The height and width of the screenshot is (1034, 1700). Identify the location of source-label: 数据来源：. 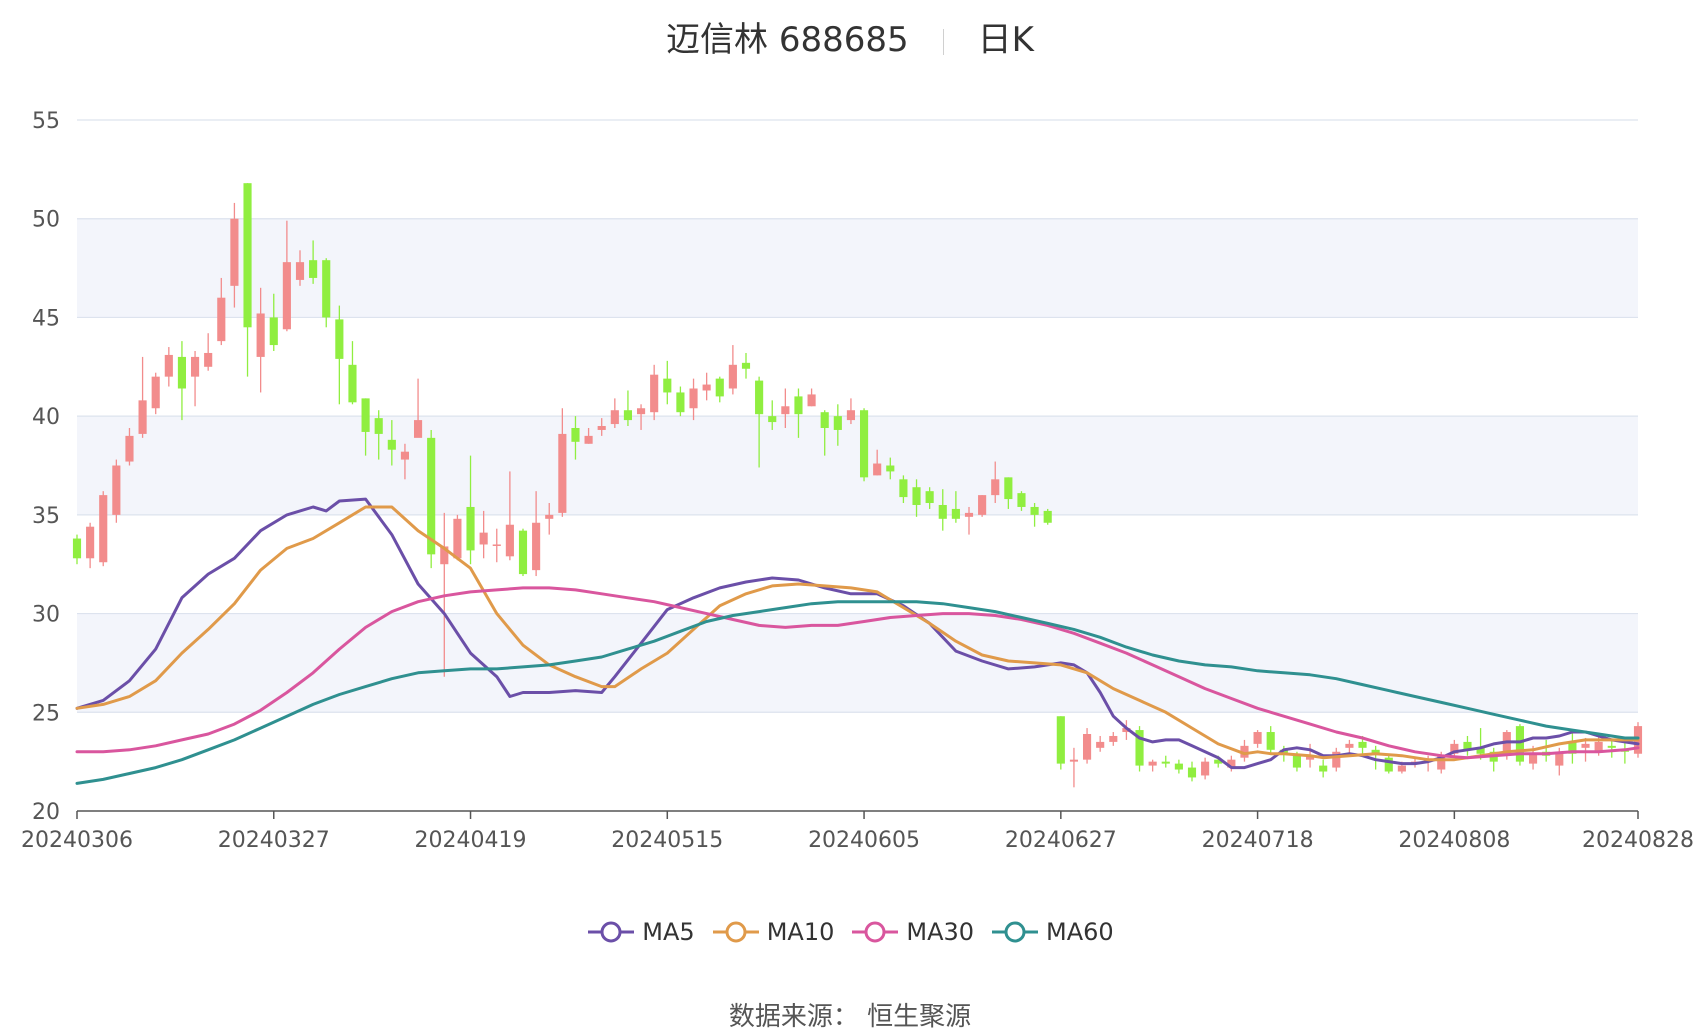
(793, 1017).